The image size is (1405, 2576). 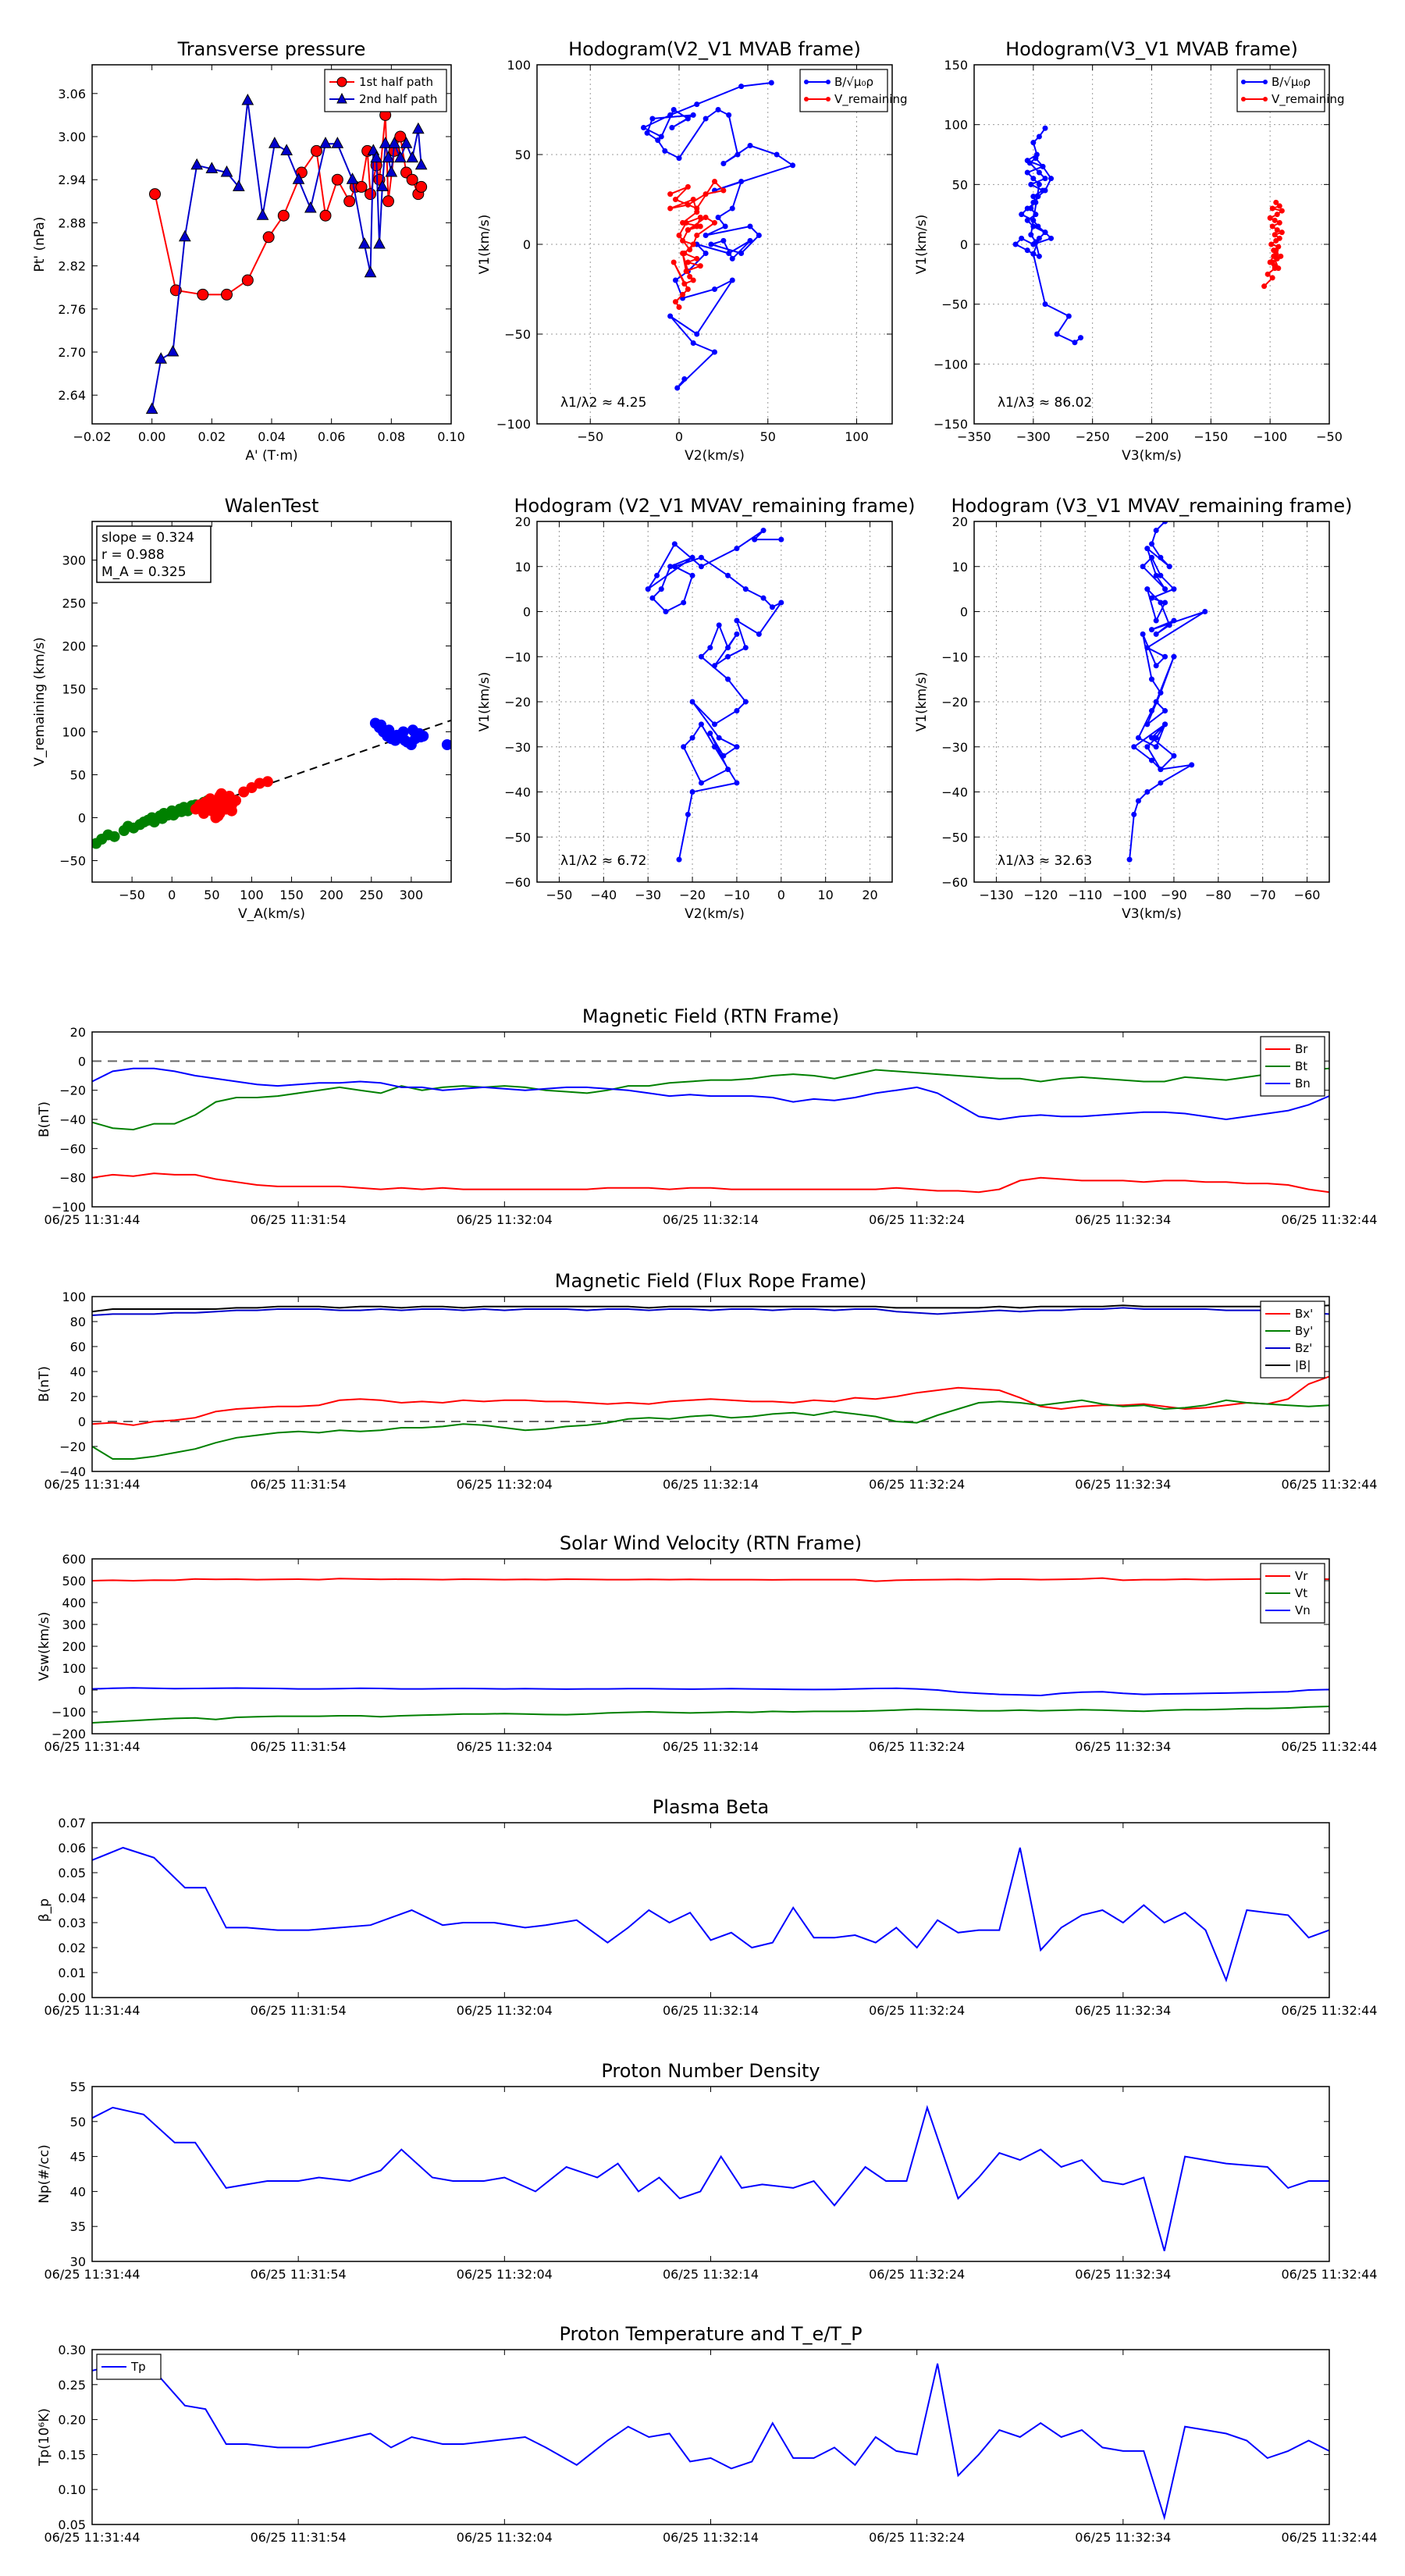 I want to click on y-tick-label: −10, so click(x=517, y=656).